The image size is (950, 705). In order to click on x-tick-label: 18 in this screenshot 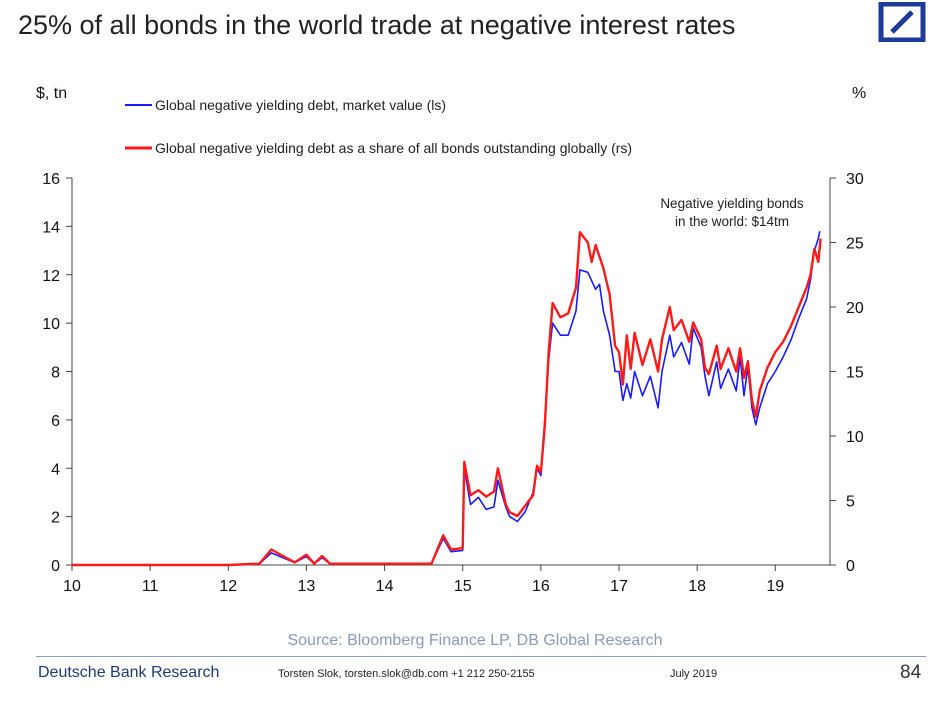, I will do `click(697, 586)`.